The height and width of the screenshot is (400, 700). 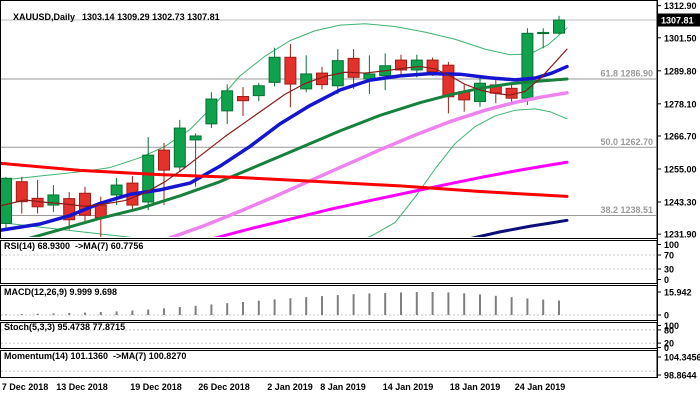 I want to click on stoch-panel-border, so click(x=329, y=335).